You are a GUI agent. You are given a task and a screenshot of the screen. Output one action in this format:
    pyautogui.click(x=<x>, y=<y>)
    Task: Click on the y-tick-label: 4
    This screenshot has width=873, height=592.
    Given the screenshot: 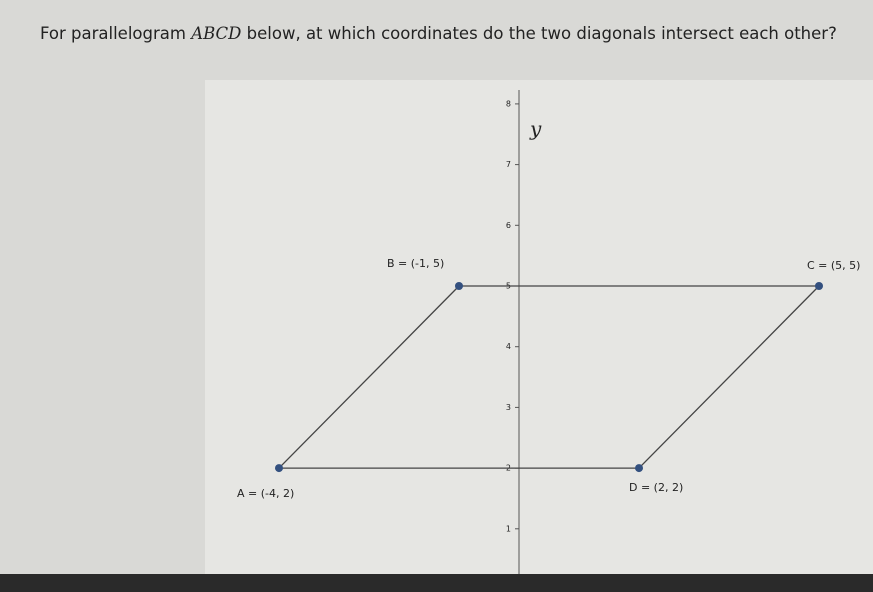 What is the action you would take?
    pyautogui.click(x=508, y=346)
    